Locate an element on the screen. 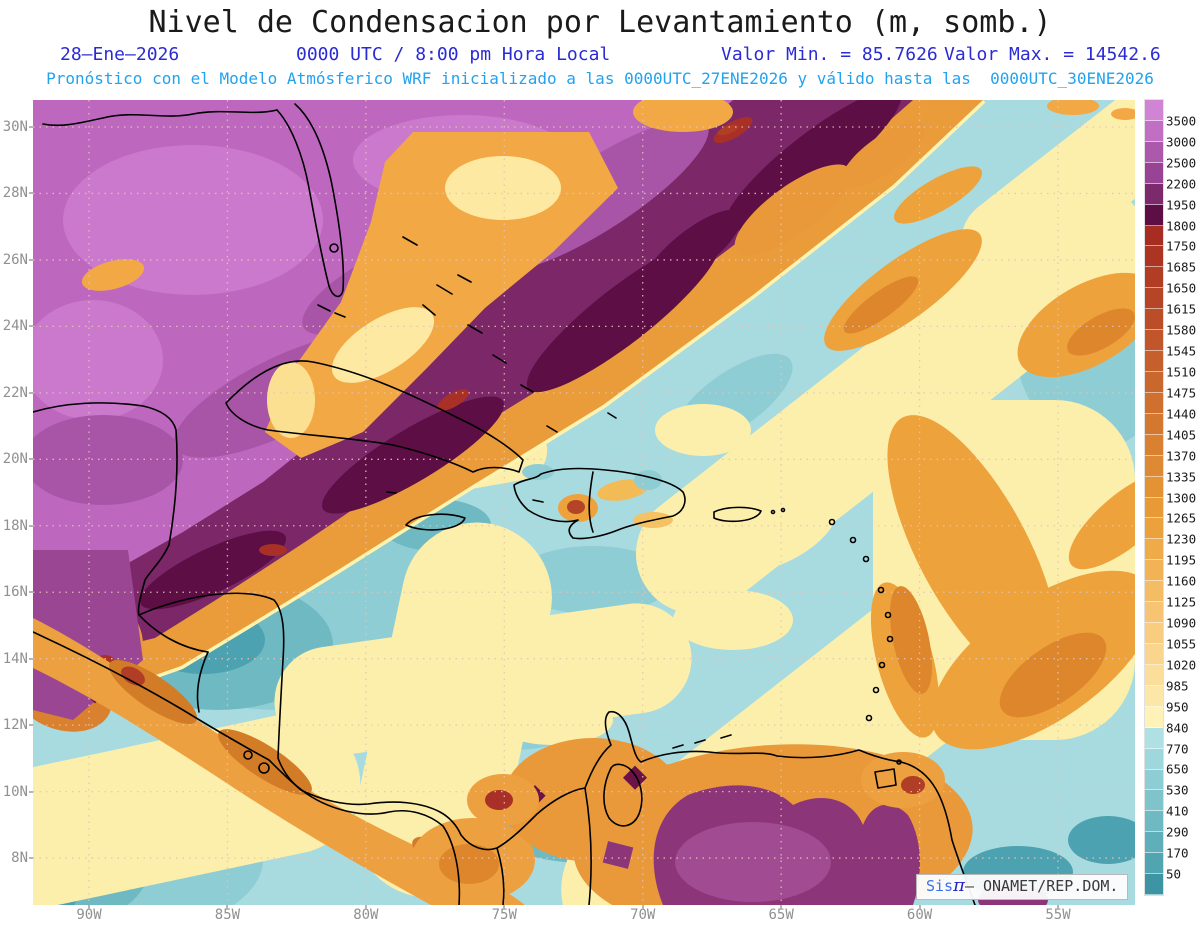 The width and height of the screenshot is (1200, 927). colorbar-tick-label: 840 is located at coordinates (1177, 728).